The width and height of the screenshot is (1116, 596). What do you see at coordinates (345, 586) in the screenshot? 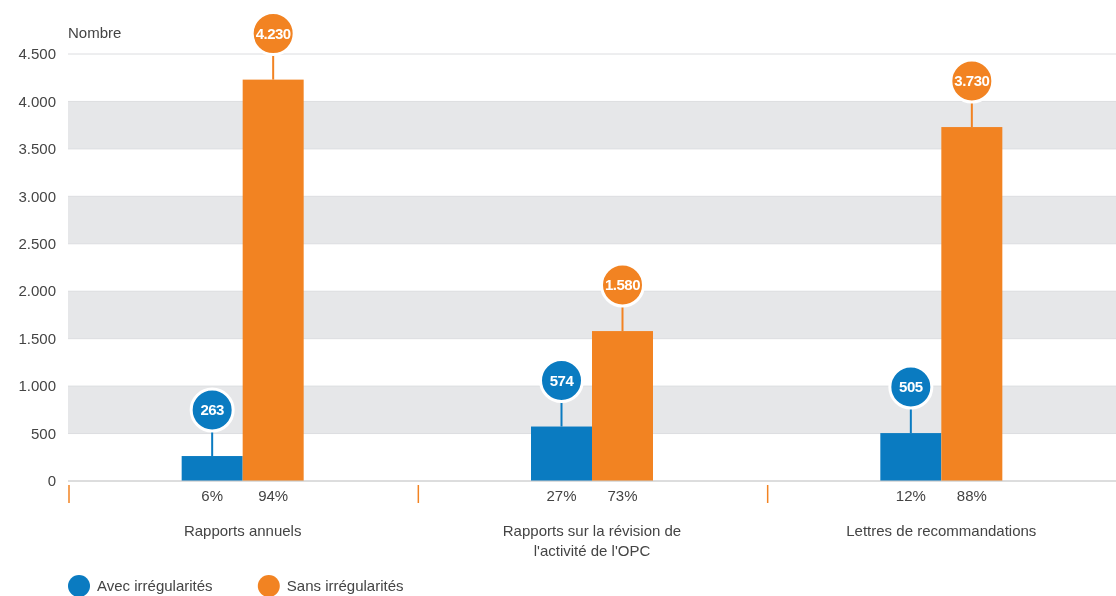
I see `legend-label: Sans irrégularités` at bounding box center [345, 586].